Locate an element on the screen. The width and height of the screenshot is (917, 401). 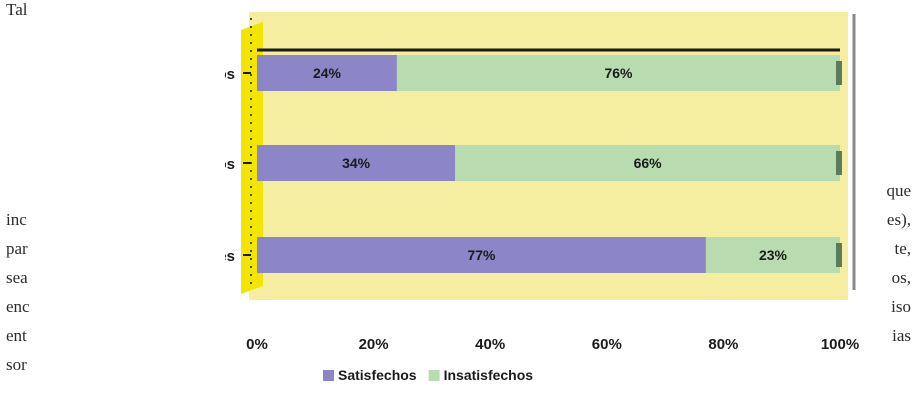
data-label: 66% is located at coordinates (648, 163).